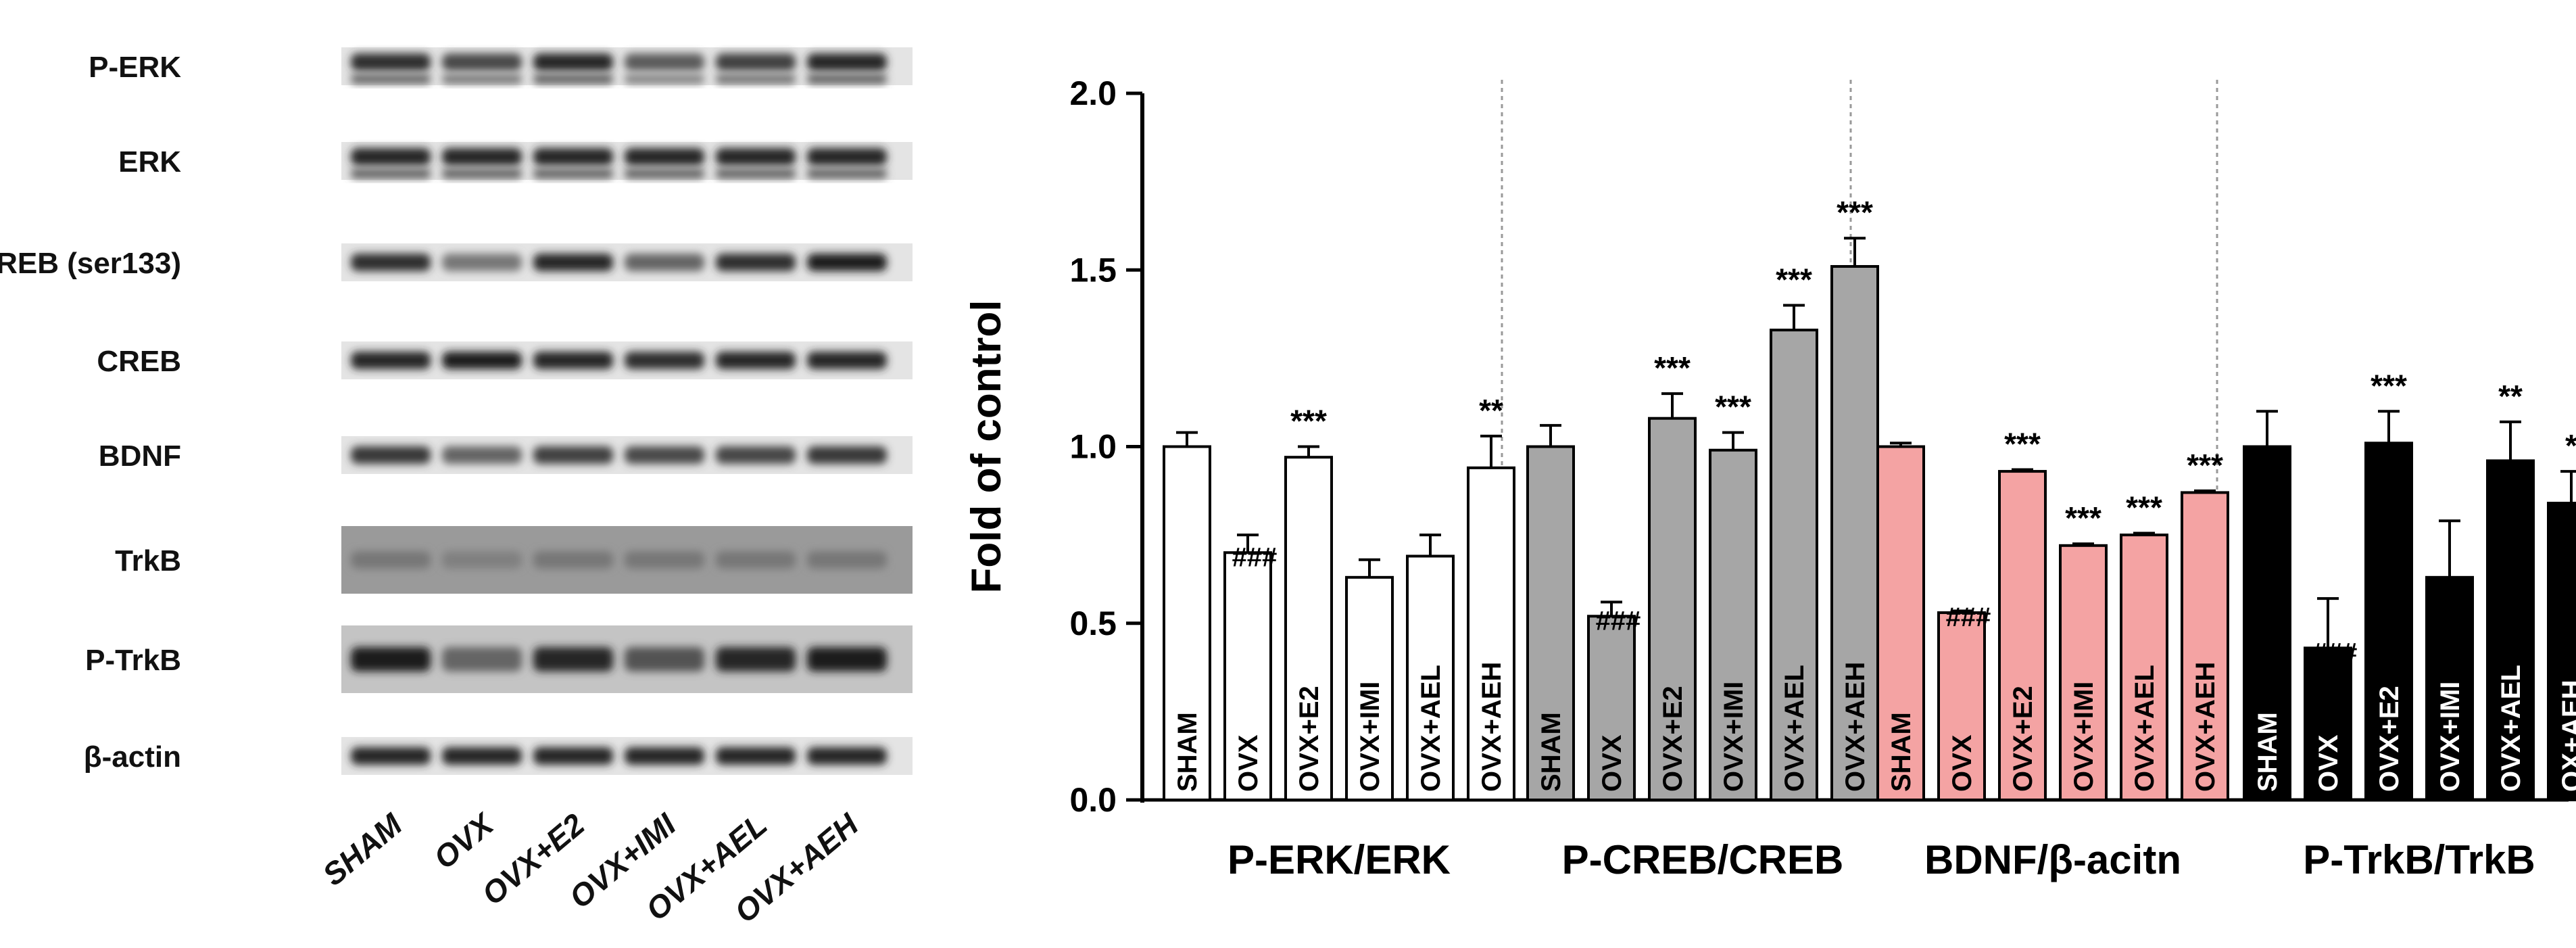 This screenshot has height=948, width=2576. I want to click on blot-row-label: BDNF, so click(140, 457).